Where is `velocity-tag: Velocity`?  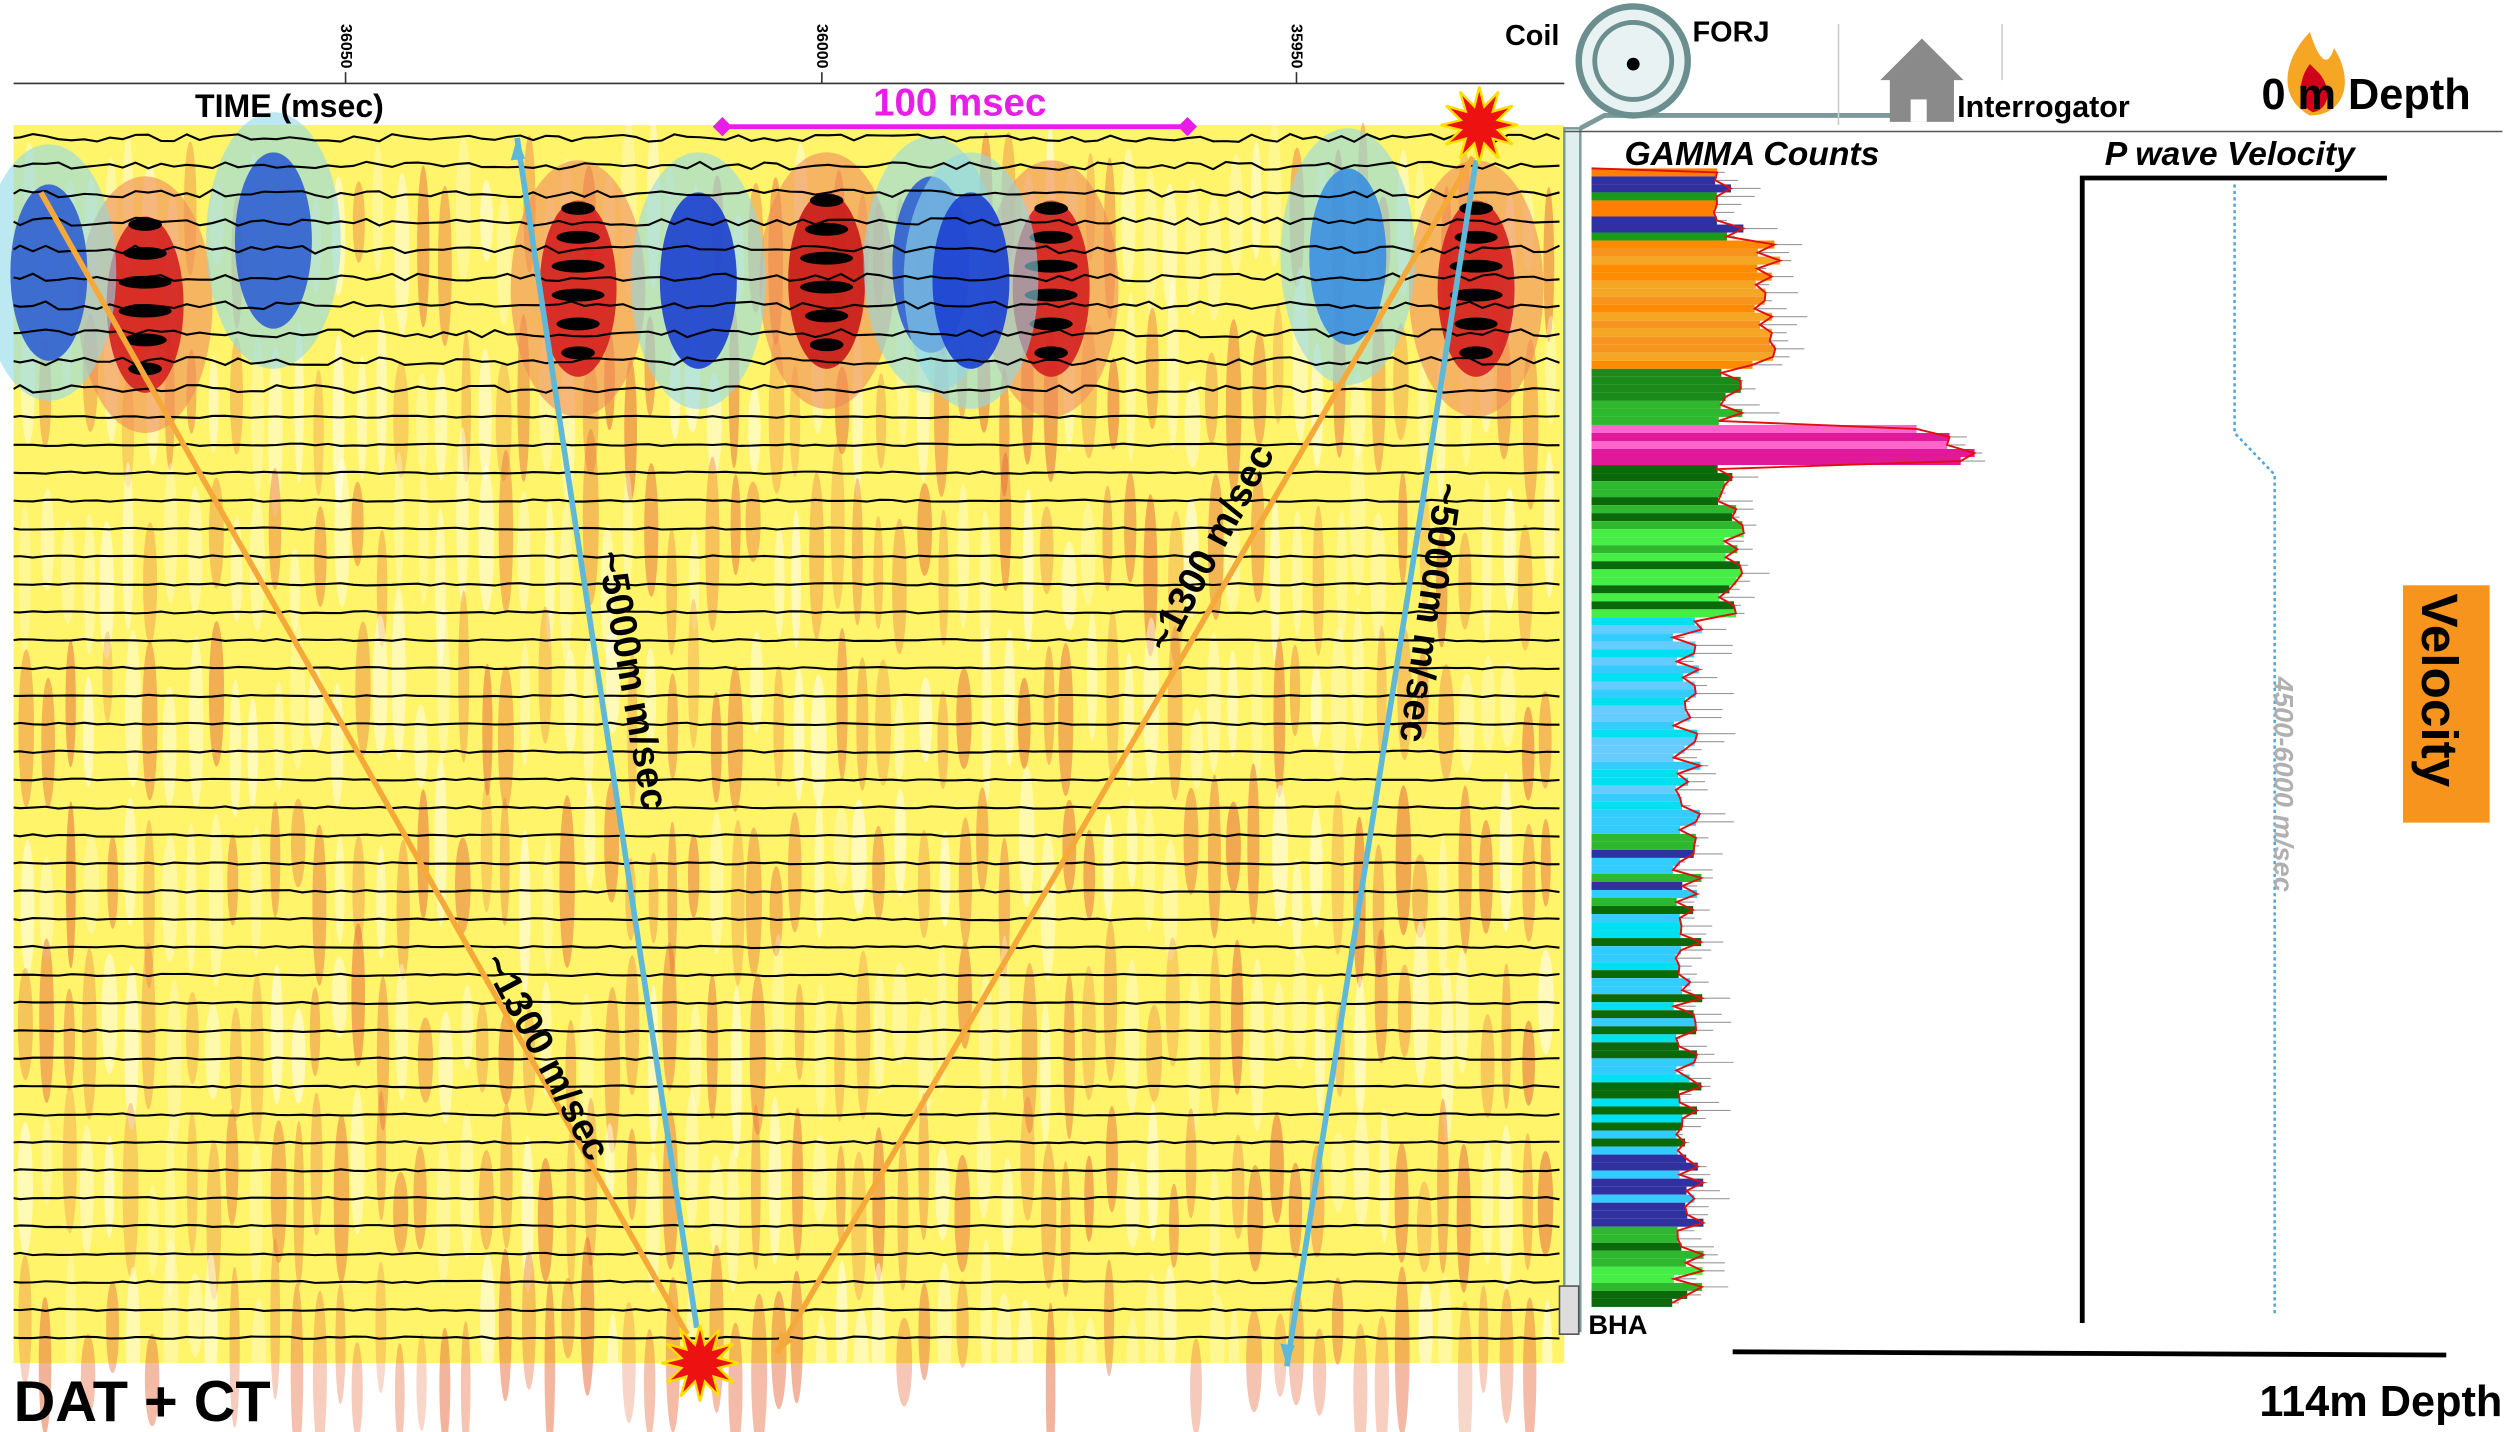 velocity-tag: Velocity is located at coordinates (2439, 690).